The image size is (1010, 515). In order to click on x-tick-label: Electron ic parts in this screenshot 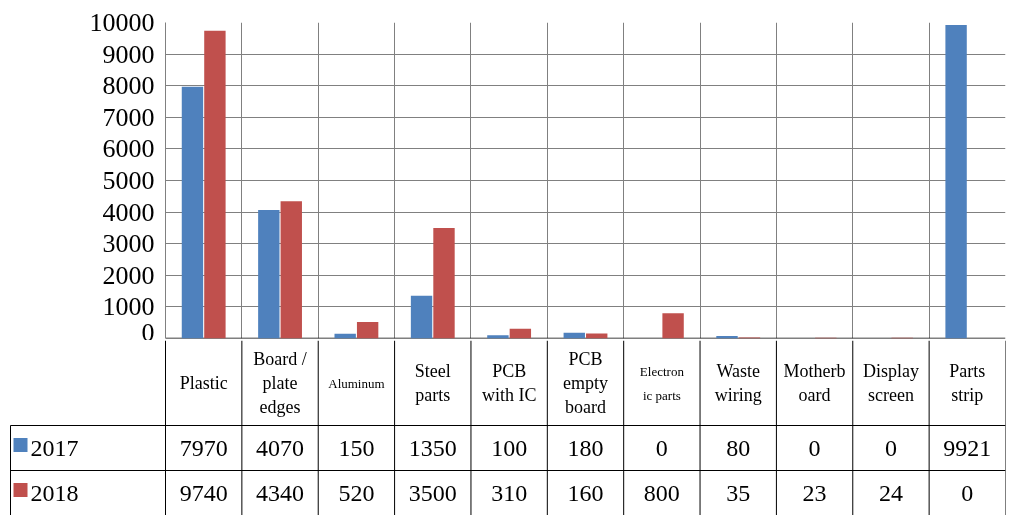, I will do `click(662, 383)`.